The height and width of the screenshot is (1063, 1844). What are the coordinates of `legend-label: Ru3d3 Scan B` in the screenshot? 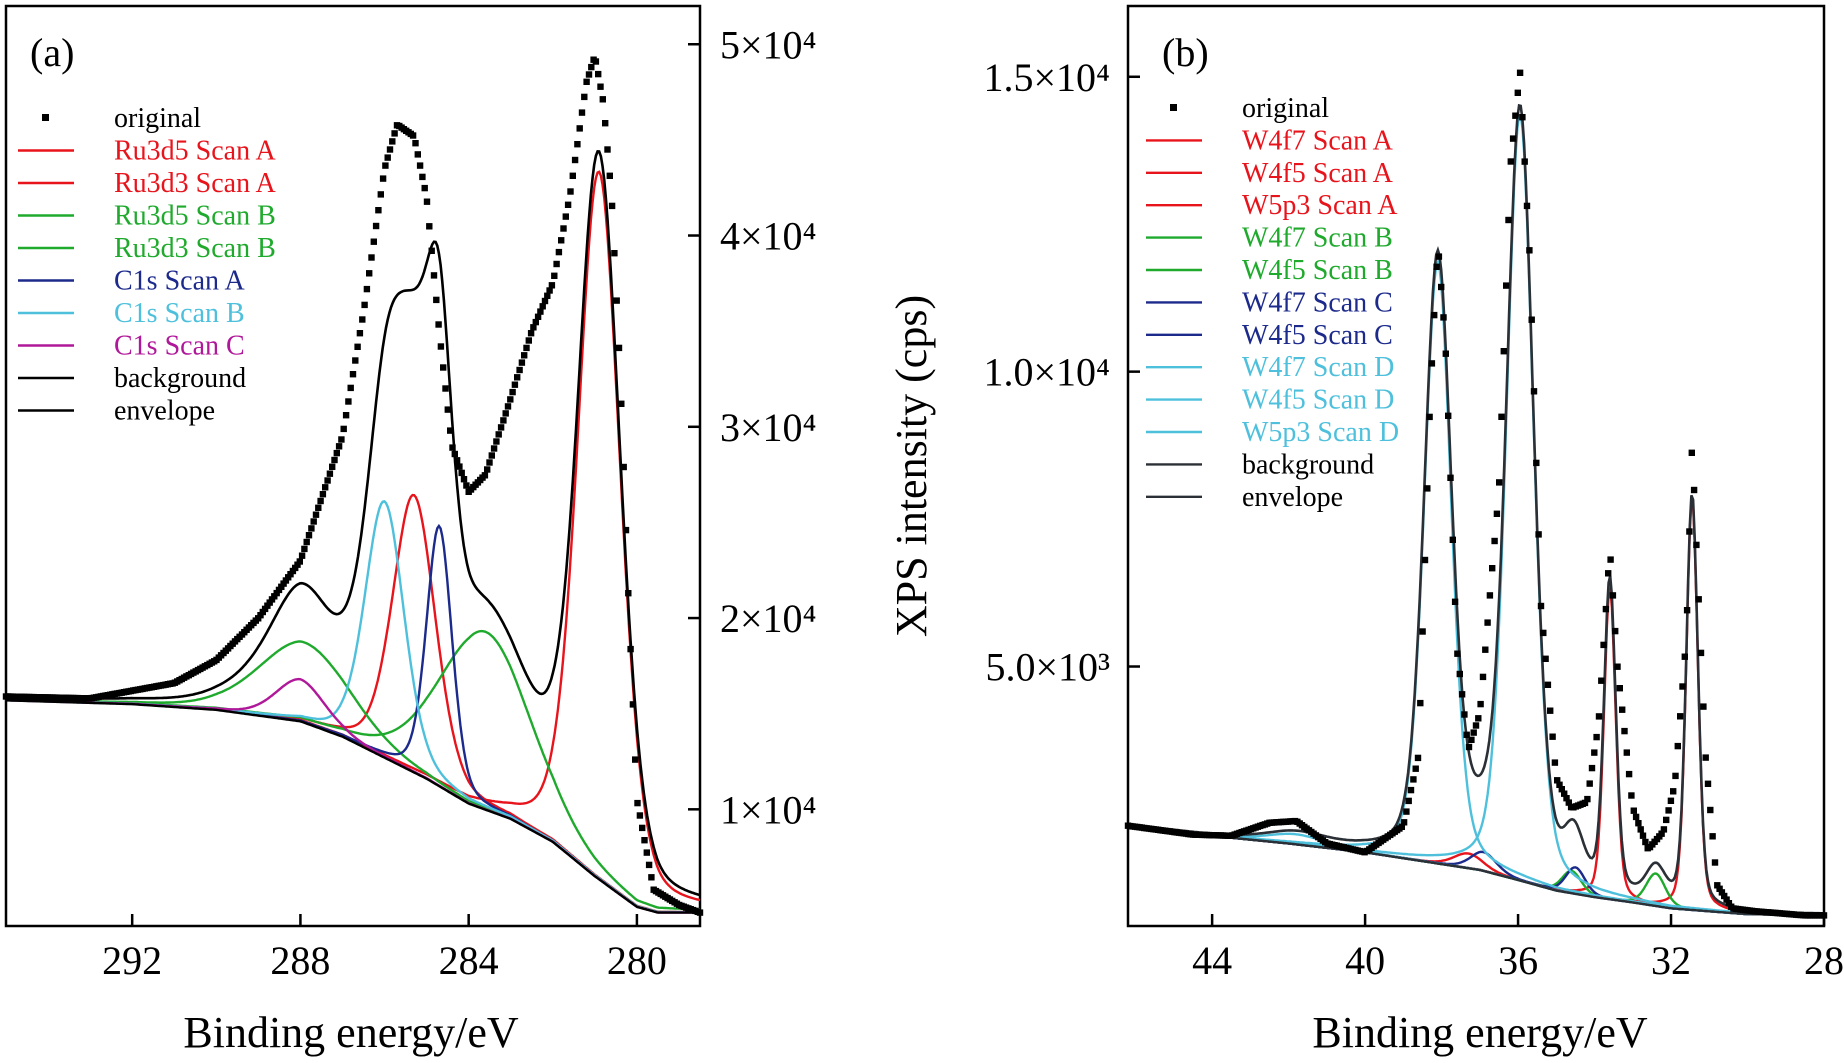 It's located at (195, 248).